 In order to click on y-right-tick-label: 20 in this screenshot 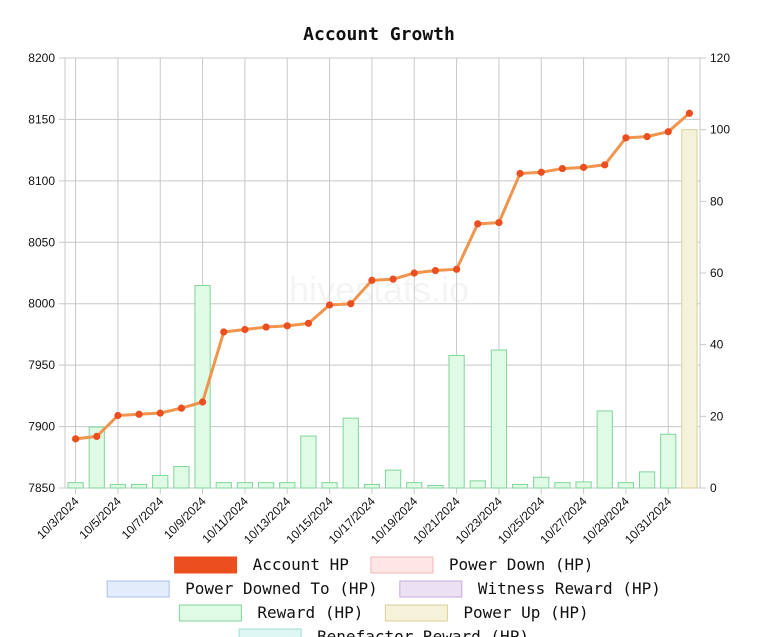, I will do `click(717, 416)`.